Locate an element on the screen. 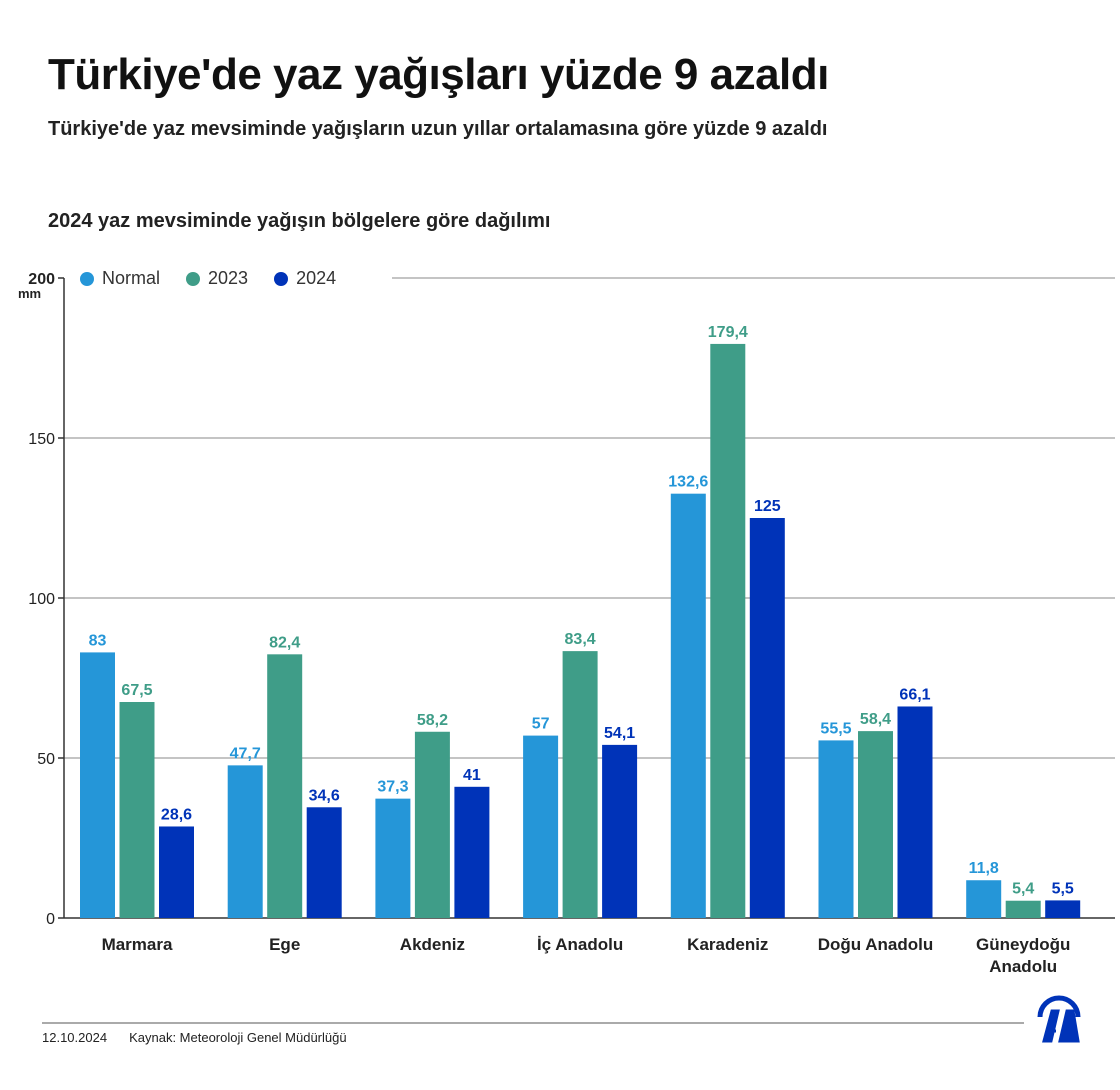 This screenshot has height=1090, width=1120. data-label: 37,3 is located at coordinates (392, 787).